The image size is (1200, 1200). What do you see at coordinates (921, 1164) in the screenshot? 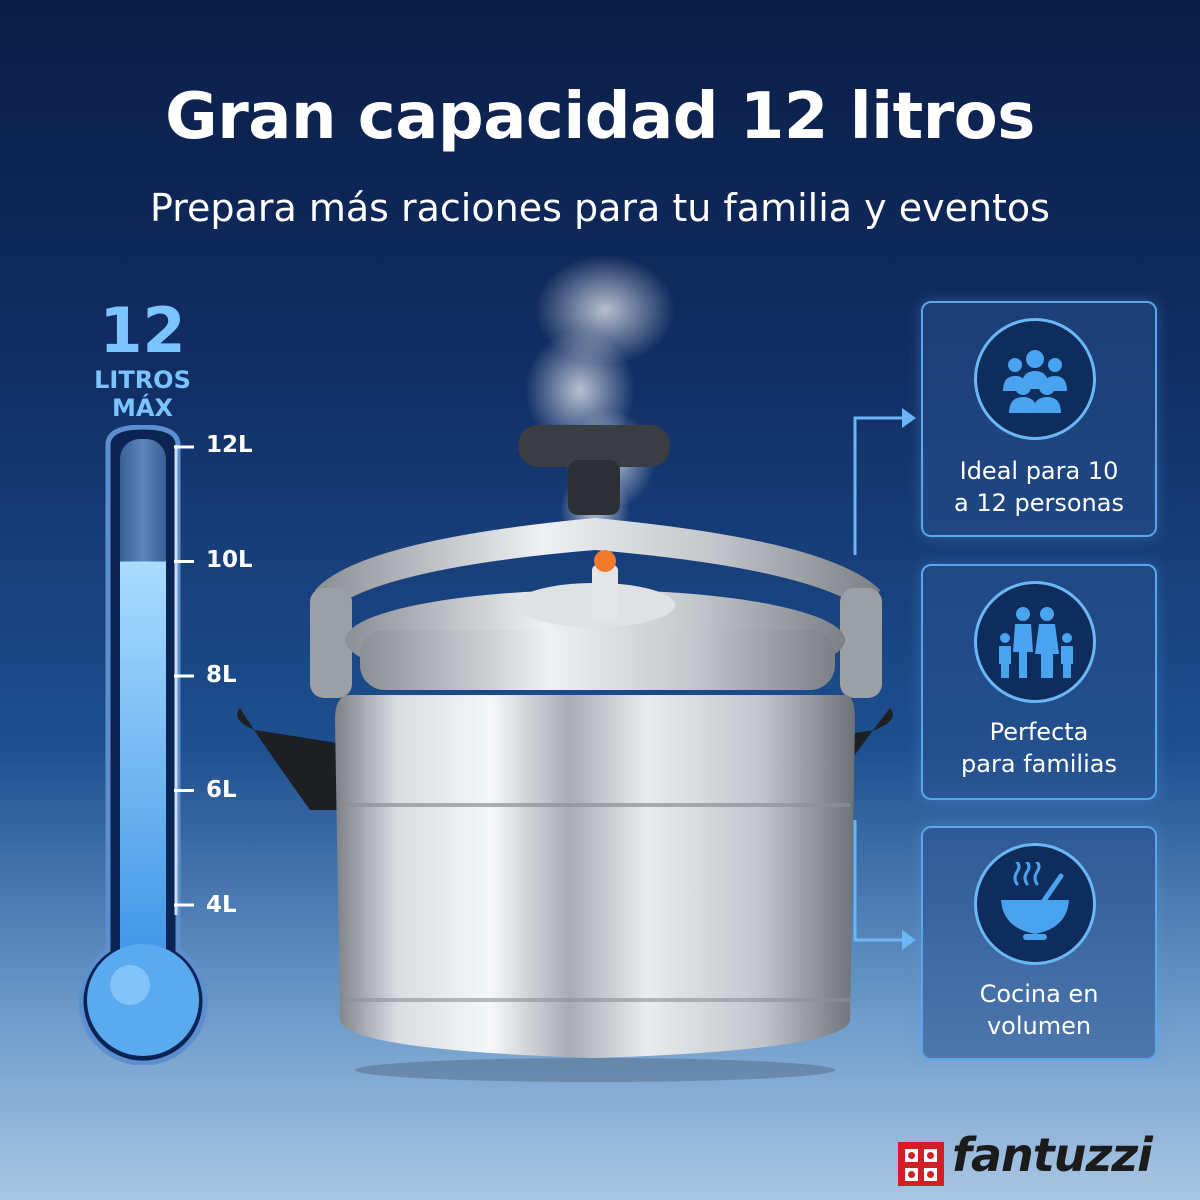
I see `brand-logo-mark` at bounding box center [921, 1164].